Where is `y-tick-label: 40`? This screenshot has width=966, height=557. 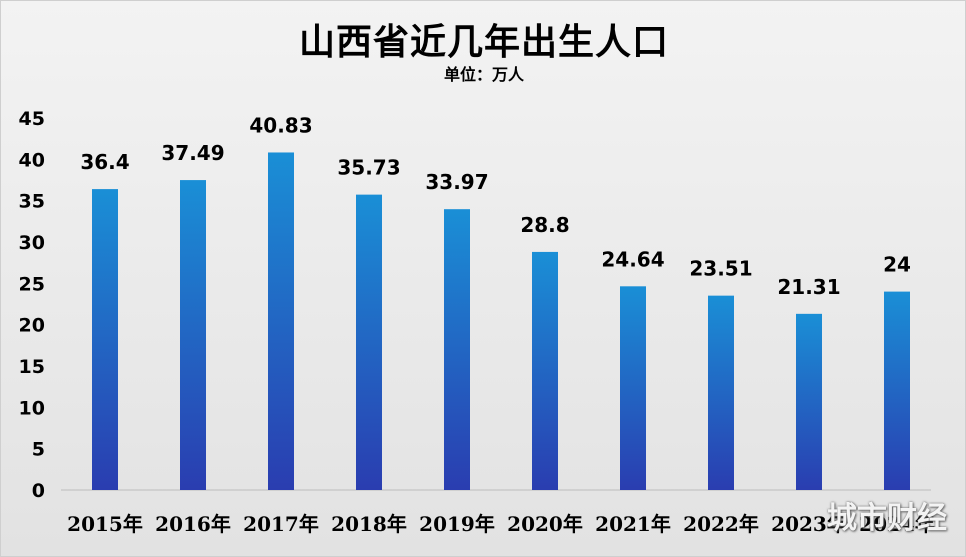 y-tick-label: 40 is located at coordinates (32, 160).